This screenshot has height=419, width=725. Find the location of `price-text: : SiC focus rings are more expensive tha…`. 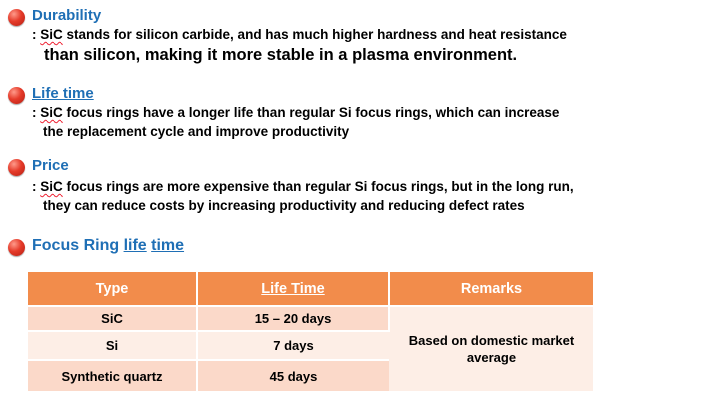

price-text: : SiC focus rings are more expensive tha… is located at coordinates (303, 196).